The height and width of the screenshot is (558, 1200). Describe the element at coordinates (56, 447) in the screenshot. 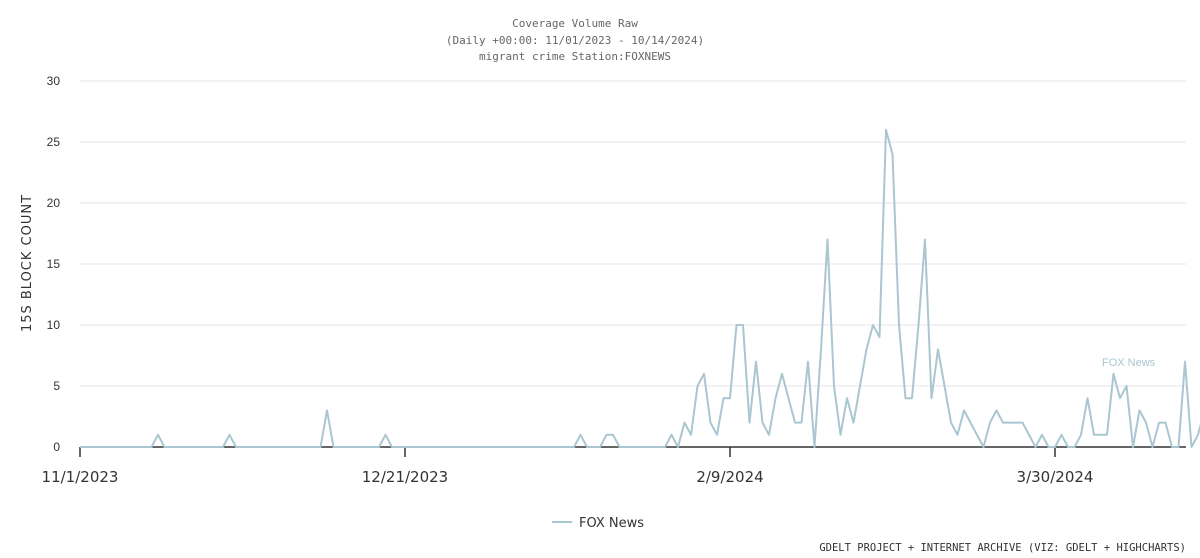

I see `y-tick-label: 0` at that location.